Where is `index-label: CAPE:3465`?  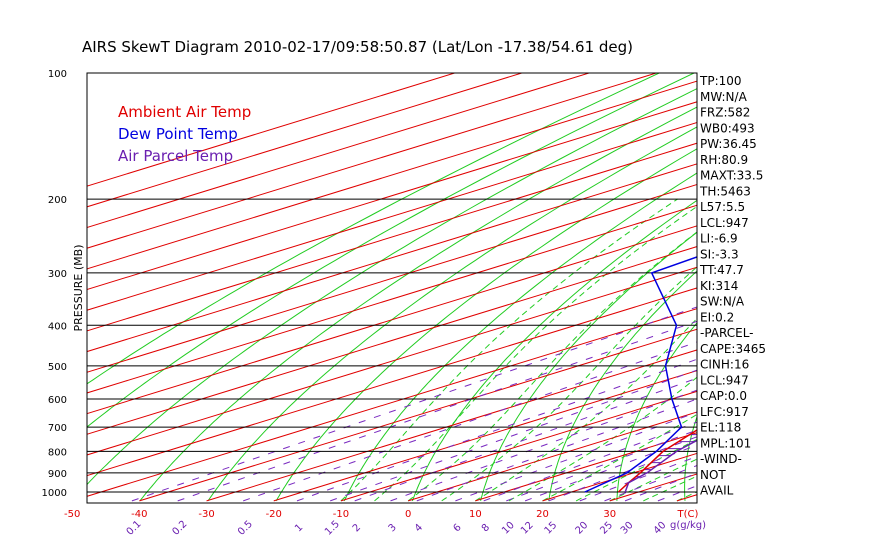
index-label: CAPE:3465 is located at coordinates (733, 349).